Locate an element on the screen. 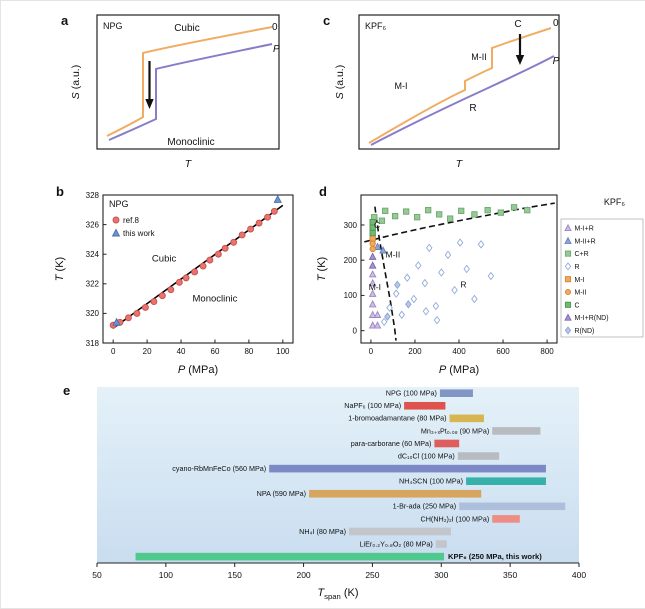  axis-label: Tspan (K) is located at coordinates (337, 594).